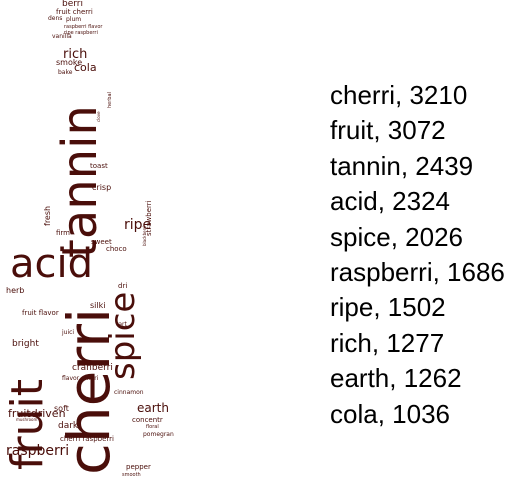  Describe the element at coordinates (87, 439) in the screenshot. I see `cloud-word: cherri raspberri` at that location.